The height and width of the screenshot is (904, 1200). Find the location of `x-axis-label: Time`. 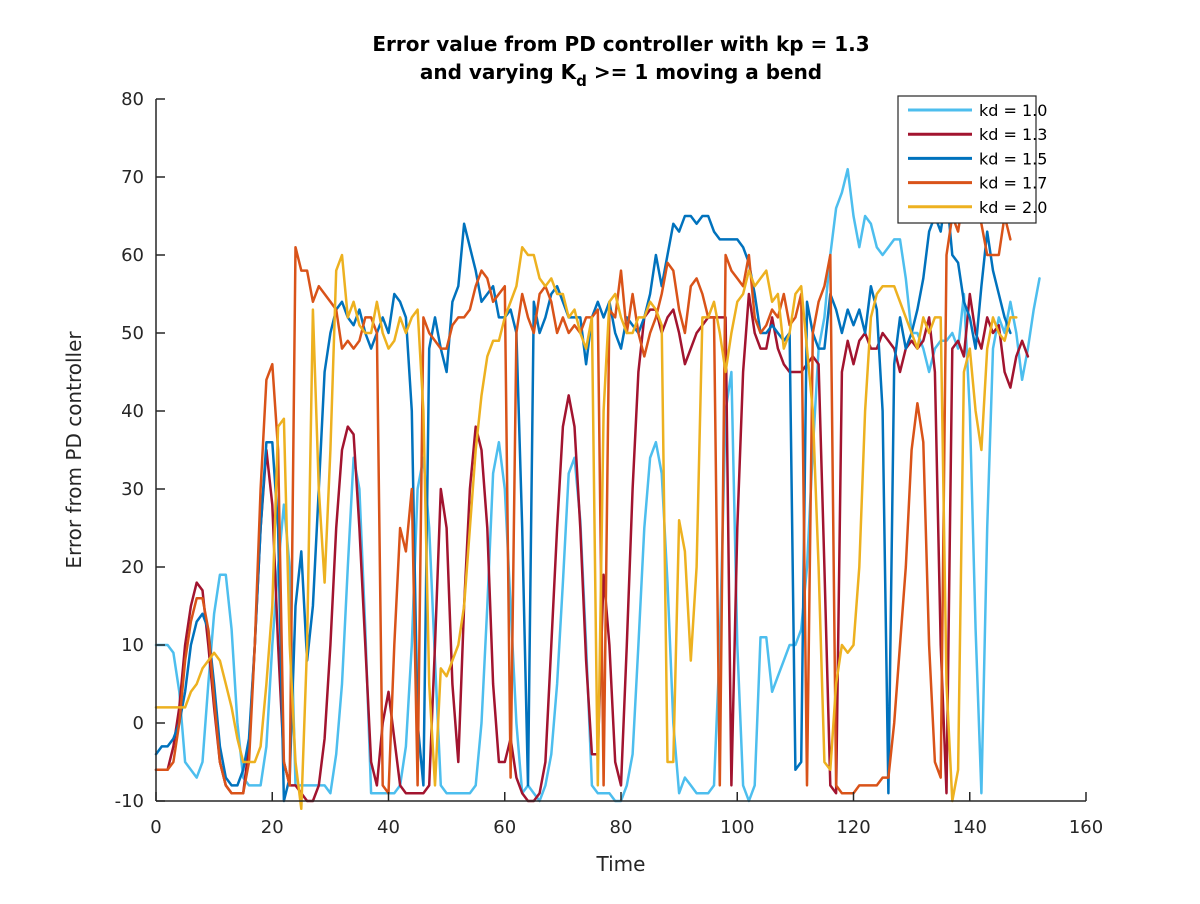

x-axis-label: Time is located at coordinates (621, 864).